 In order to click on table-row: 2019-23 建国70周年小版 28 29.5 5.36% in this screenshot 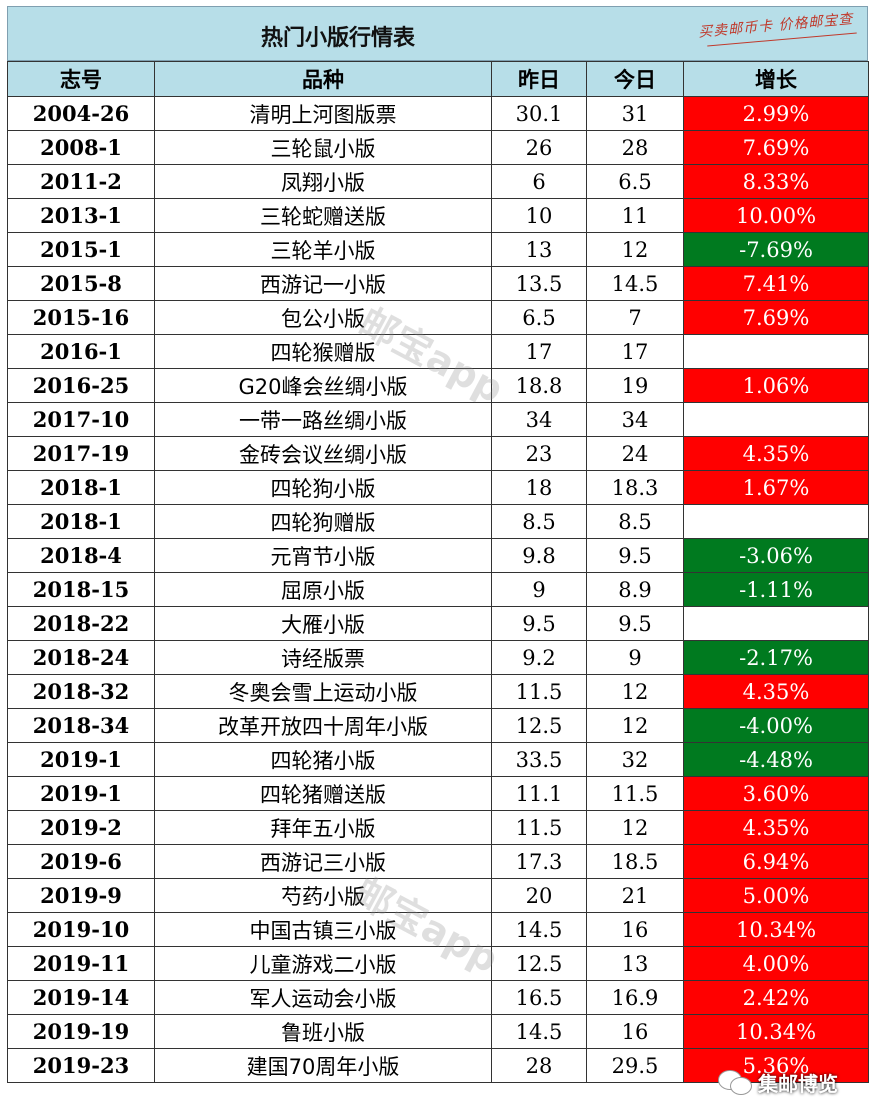, I will do `click(438, 1065)`.